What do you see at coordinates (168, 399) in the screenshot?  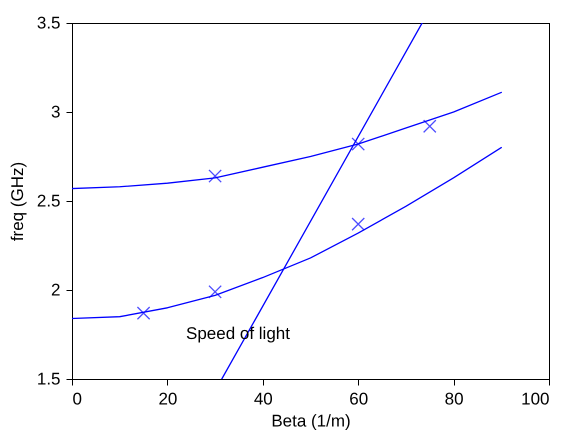 I see `x-tick-label: 20` at bounding box center [168, 399].